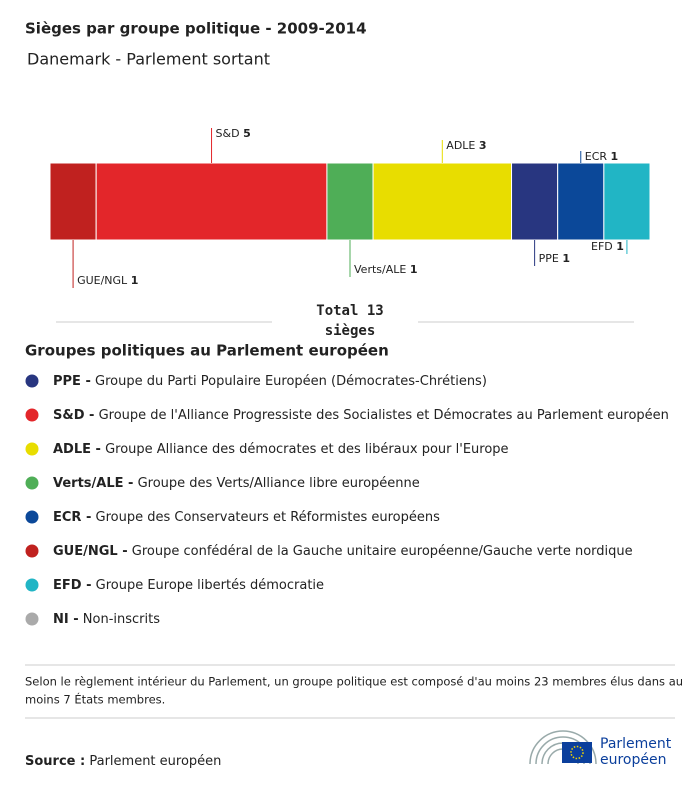  What do you see at coordinates (102, 280) in the screenshot?
I see `bar-label-name: GUE/NGL` at bounding box center [102, 280].